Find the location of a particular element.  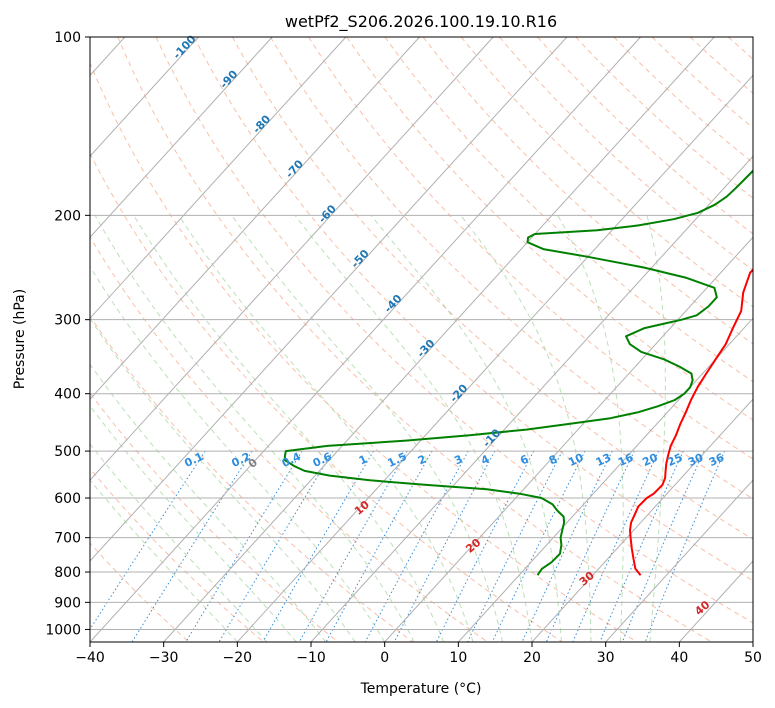

chart-title: wetPf2_S206.2026.100.19.10.R16 is located at coordinates (421, 22).